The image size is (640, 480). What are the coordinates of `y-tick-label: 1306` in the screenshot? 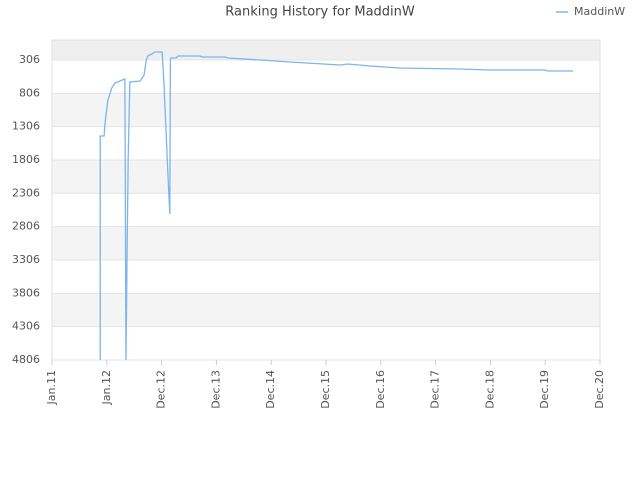 It's located at (26, 126).